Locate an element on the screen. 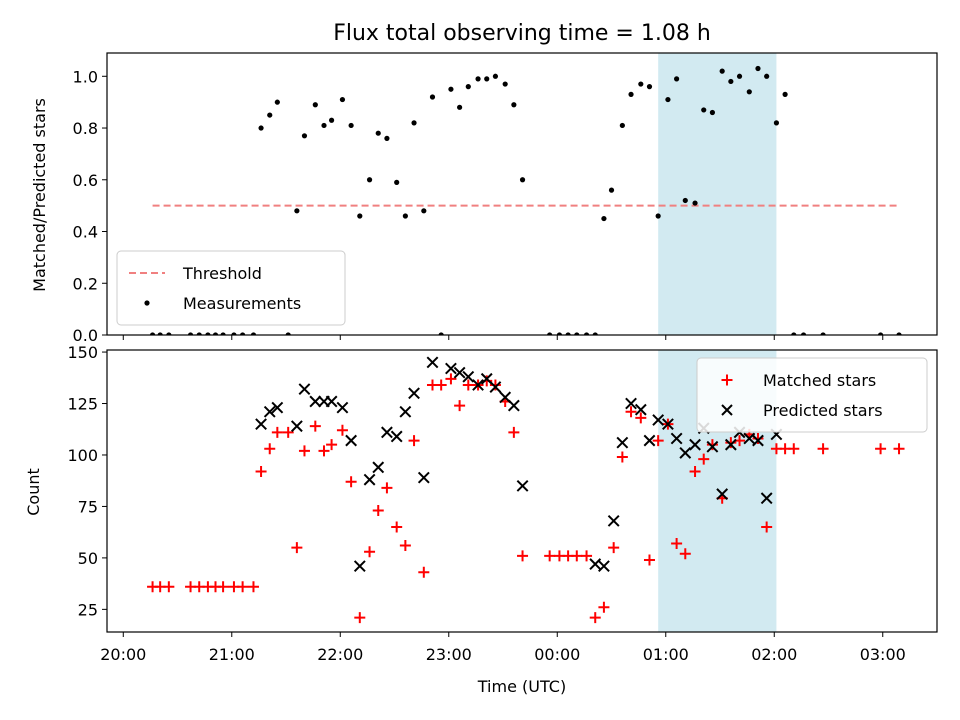 The image size is (960, 720). y-tick-label: 0.8 is located at coordinates (85, 128).